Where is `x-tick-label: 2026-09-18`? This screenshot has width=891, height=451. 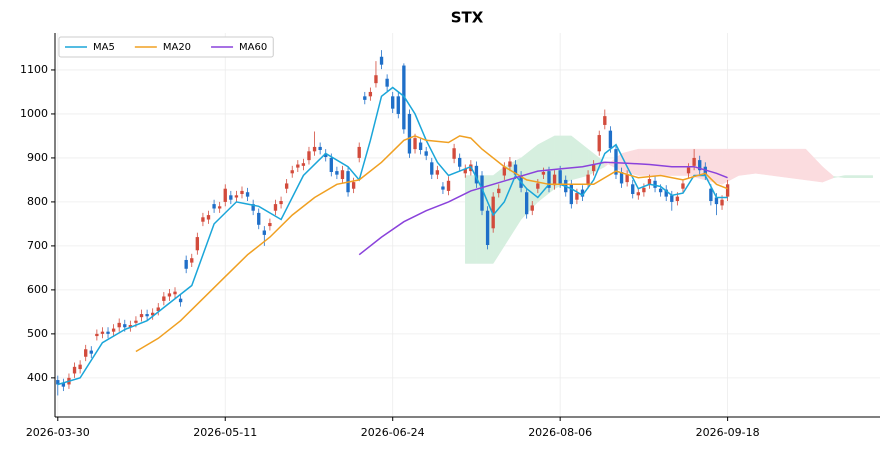 x-tick-label: 2026-09-18 is located at coordinates (728, 432).